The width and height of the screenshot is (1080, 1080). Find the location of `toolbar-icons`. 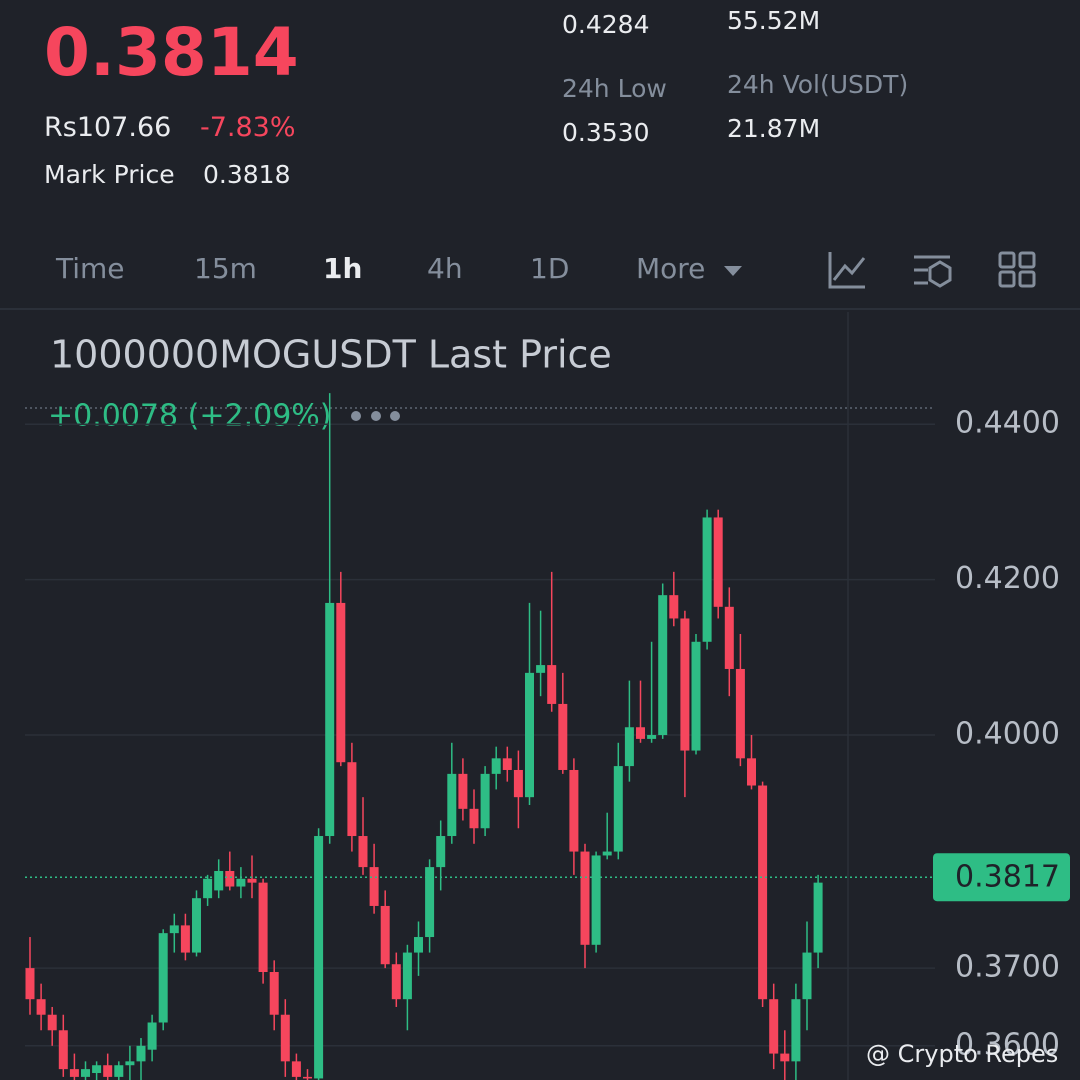

toolbar-icons is located at coordinates (540, 280).